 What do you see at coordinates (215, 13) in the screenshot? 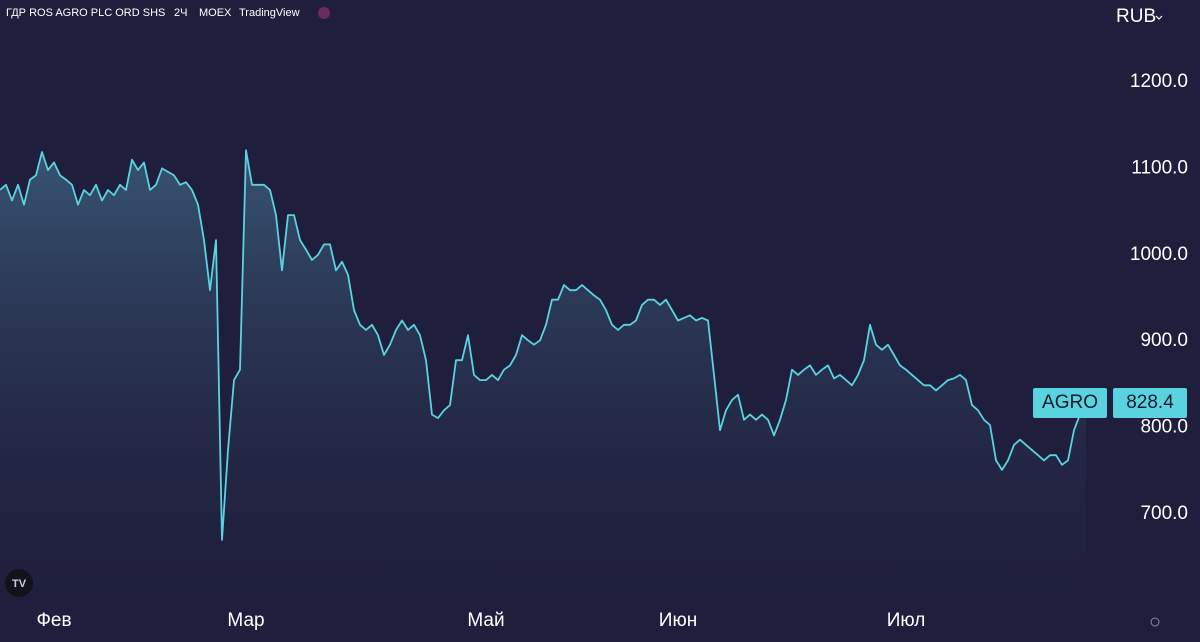
I see `exchange: MOEX` at bounding box center [215, 13].